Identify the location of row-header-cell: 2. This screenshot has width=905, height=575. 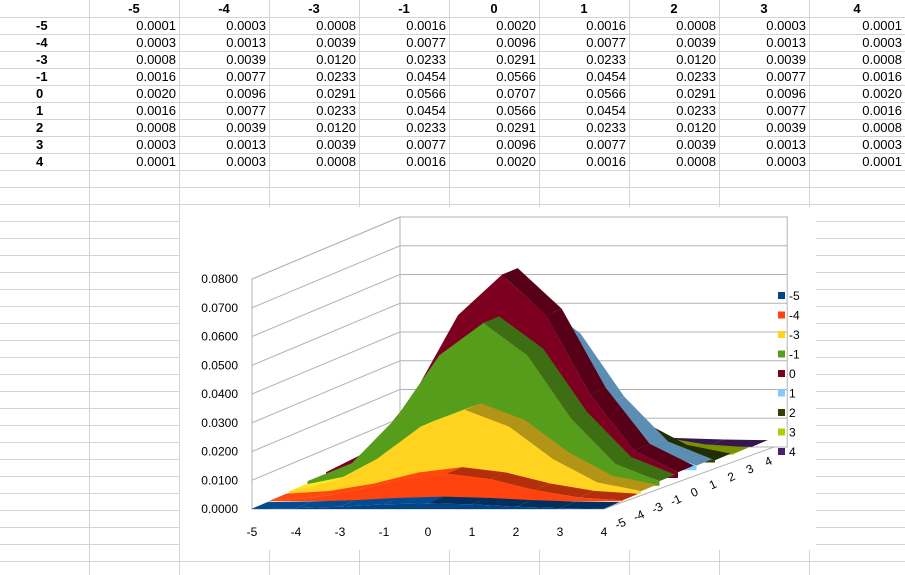
(40, 127).